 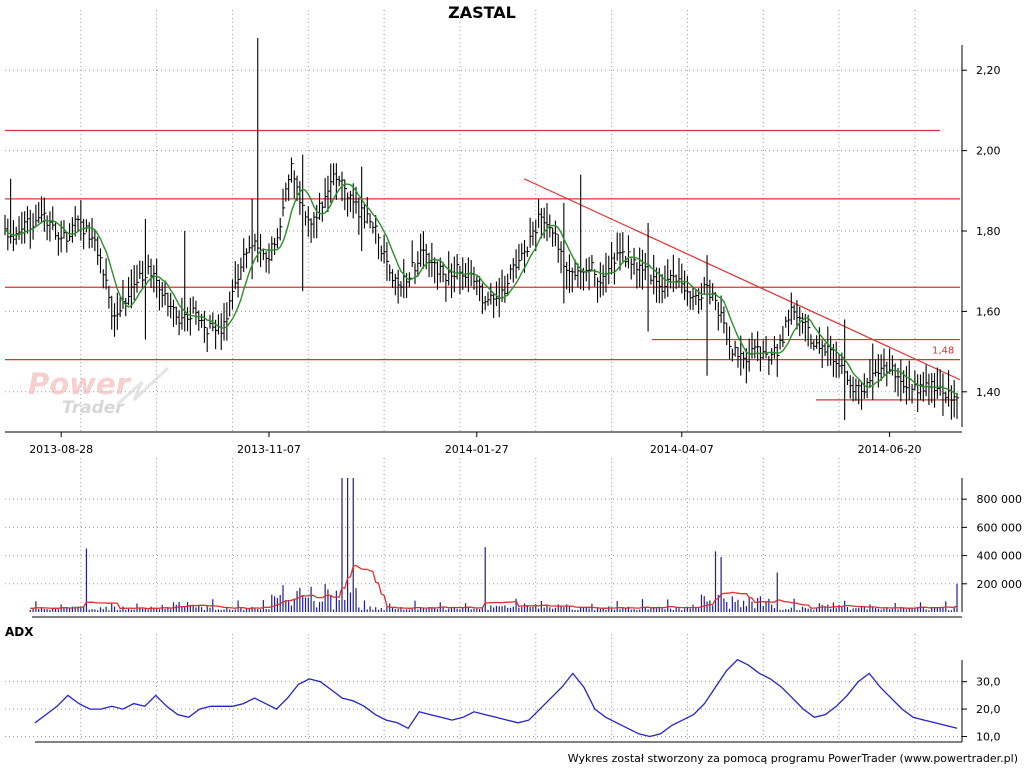 What do you see at coordinates (988, 709) in the screenshot?
I see `adx-y-tick-label: 20,0` at bounding box center [988, 709].